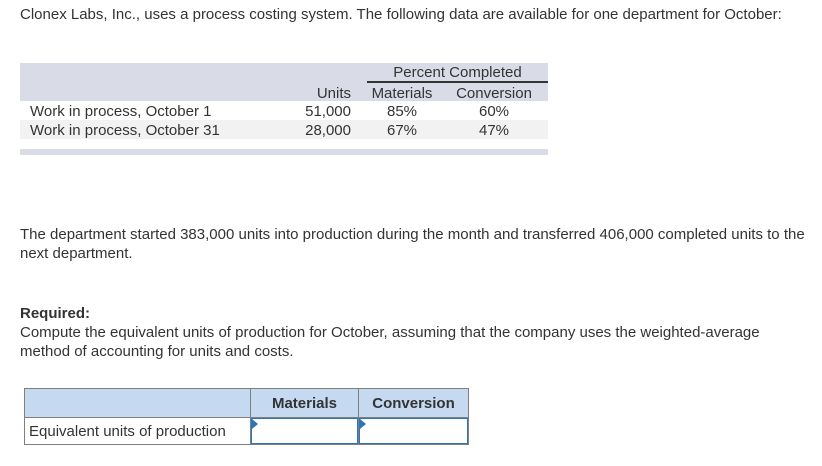  What do you see at coordinates (494, 111) in the screenshot?
I see `conversion-pct-wip-oct-1: 60%` at bounding box center [494, 111].